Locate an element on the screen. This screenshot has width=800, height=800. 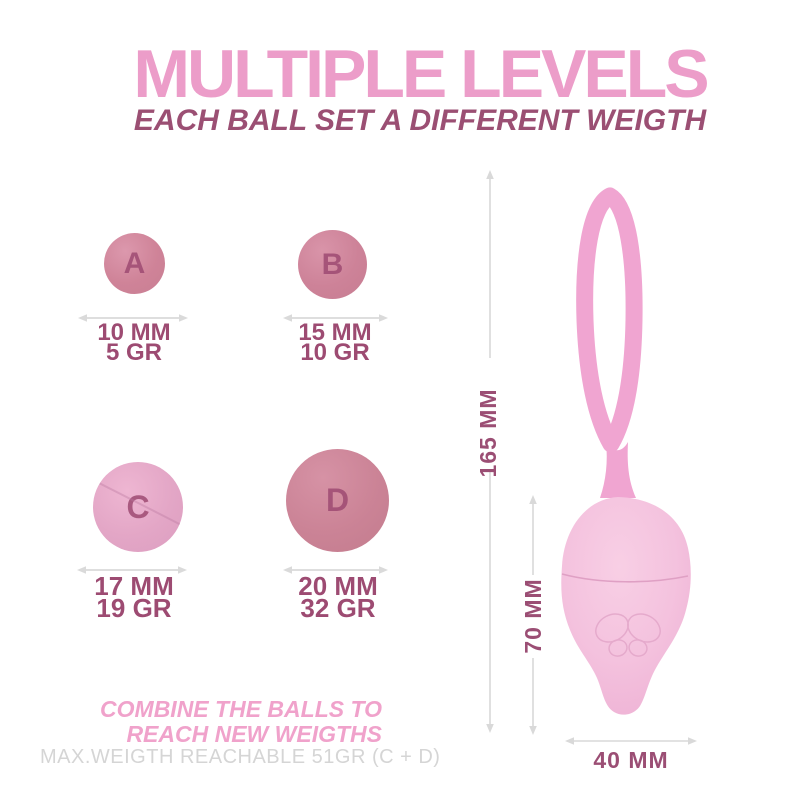
ball-c: C is located at coordinates (138, 507).